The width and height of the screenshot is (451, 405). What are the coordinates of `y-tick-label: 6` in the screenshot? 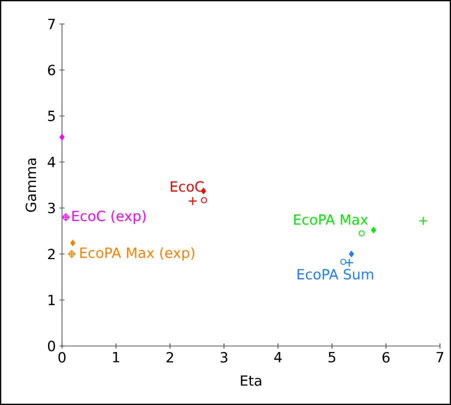 It's located at (52, 70).